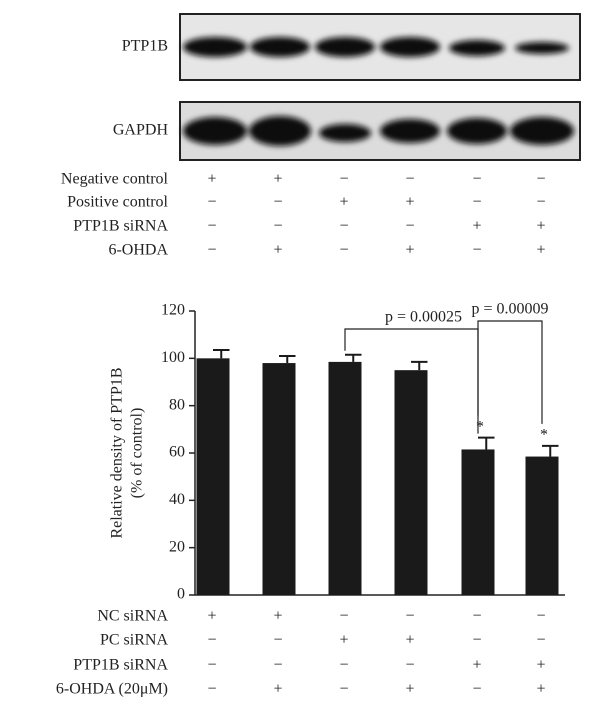 Image resolution: width=600 pixels, height=725 pixels. I want to click on condition-label: PC siRNA, so click(134, 640).